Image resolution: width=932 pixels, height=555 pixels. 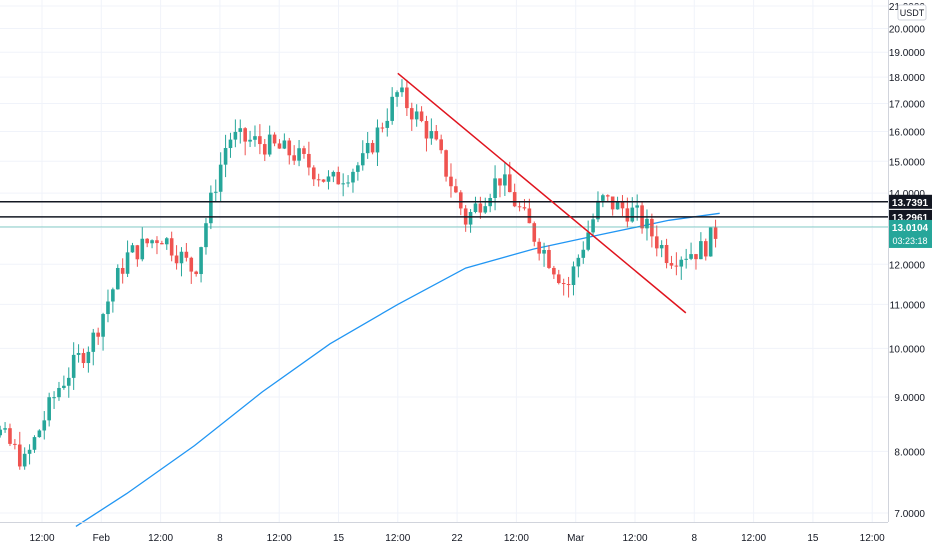 What do you see at coordinates (907, 30) in the screenshot?
I see `price-tick-label: 20.0000` at bounding box center [907, 30].